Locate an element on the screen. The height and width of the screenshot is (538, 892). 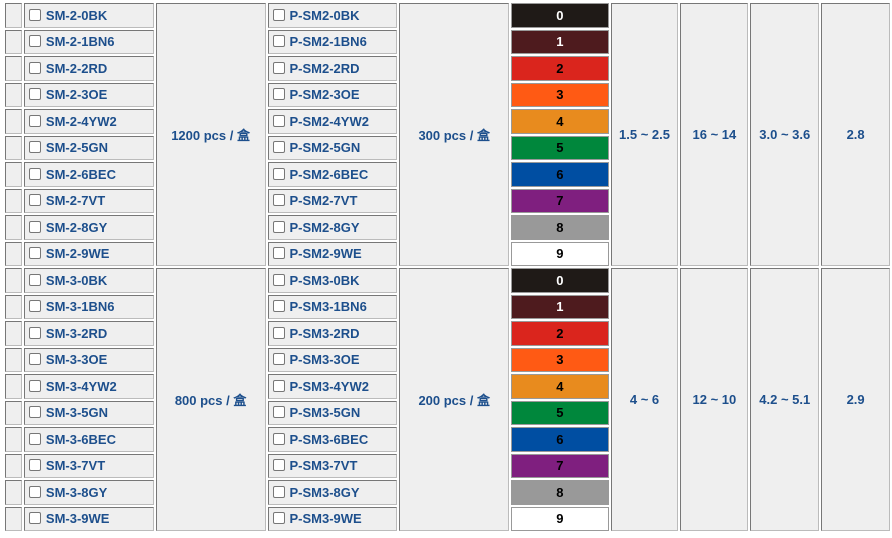
table-row: SM-2-6BEC P-SM2-6BEC 6 is located at coordinates (447, 174).